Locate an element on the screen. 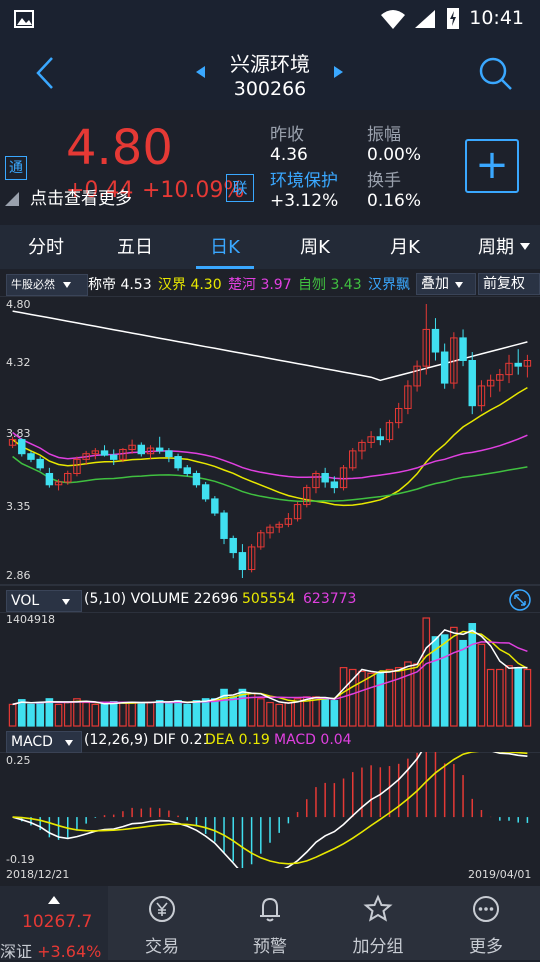 Image resolution: width=540 pixels, height=962 pixels. price-change: +0.44 is located at coordinates (100, 190).